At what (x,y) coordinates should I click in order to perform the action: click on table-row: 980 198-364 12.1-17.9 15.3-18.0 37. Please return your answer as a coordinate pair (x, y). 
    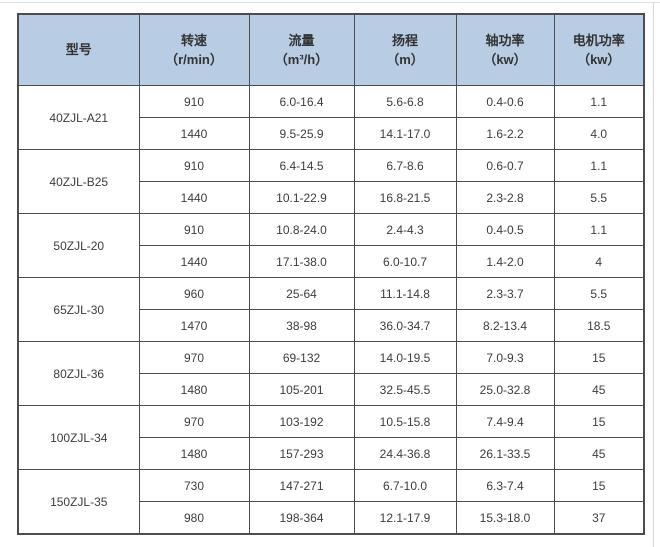
    Looking at the image, I should click on (331, 518).